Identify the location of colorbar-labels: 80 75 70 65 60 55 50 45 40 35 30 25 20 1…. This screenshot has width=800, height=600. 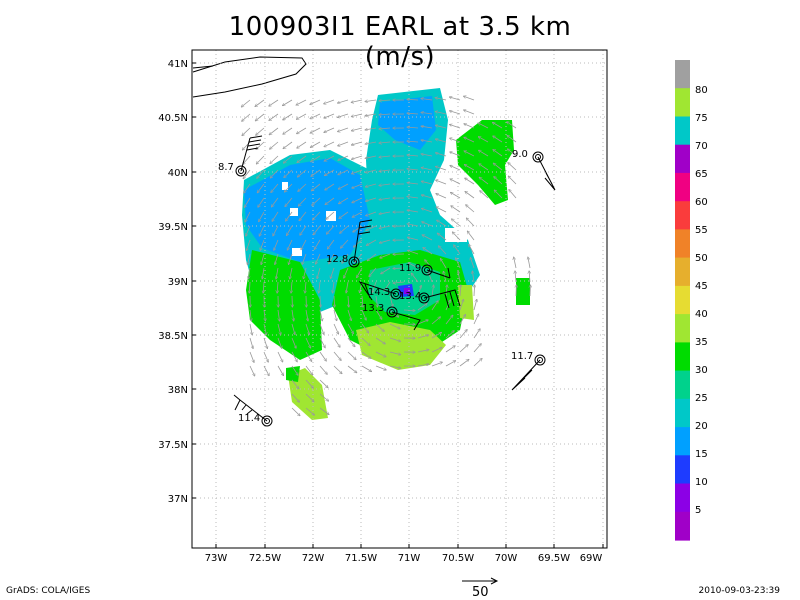
(701, 300).